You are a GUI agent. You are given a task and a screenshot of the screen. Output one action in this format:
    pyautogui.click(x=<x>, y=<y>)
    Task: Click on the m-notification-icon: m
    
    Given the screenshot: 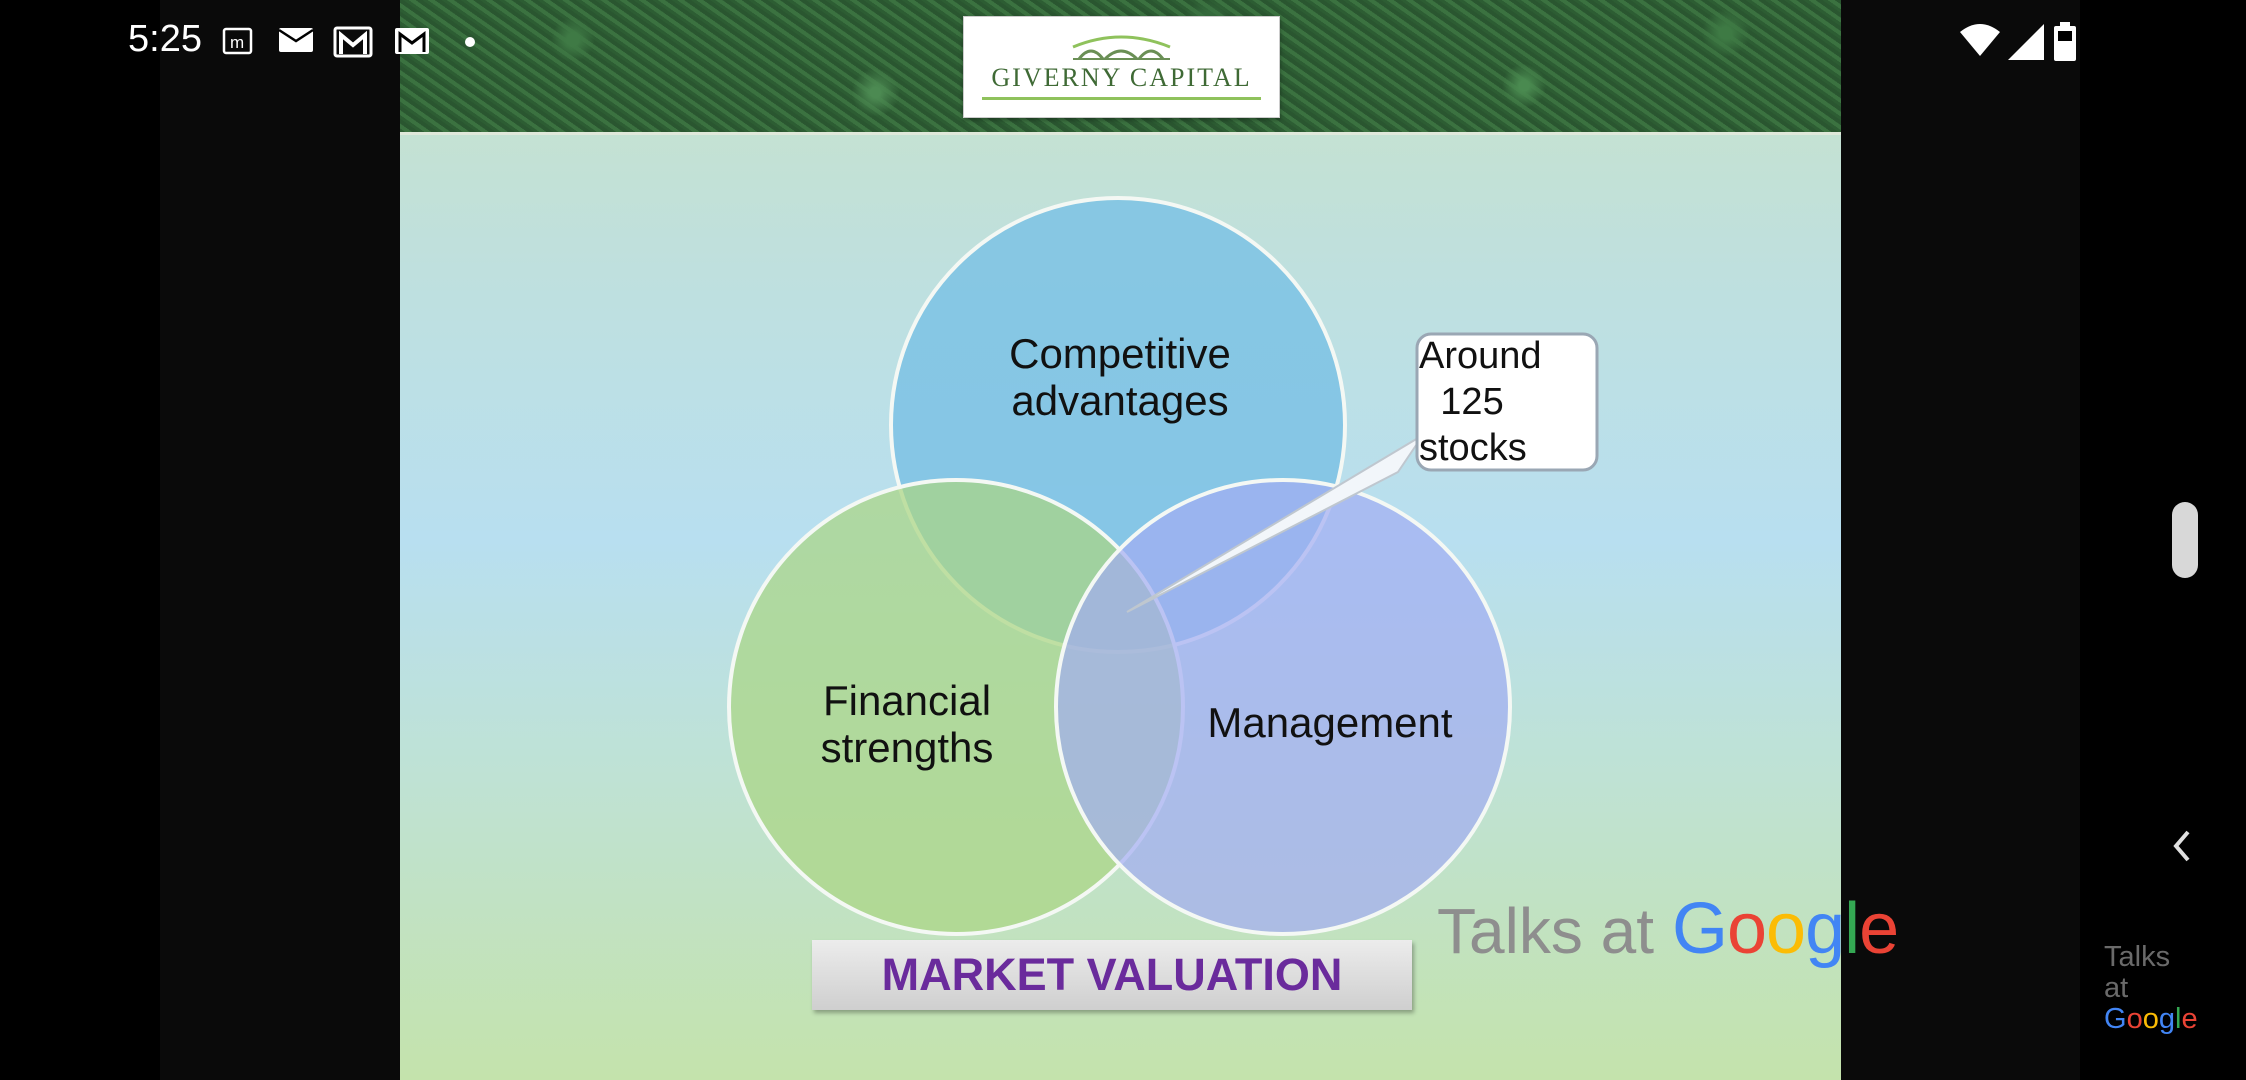 What is the action you would take?
    pyautogui.click(x=237, y=41)
    